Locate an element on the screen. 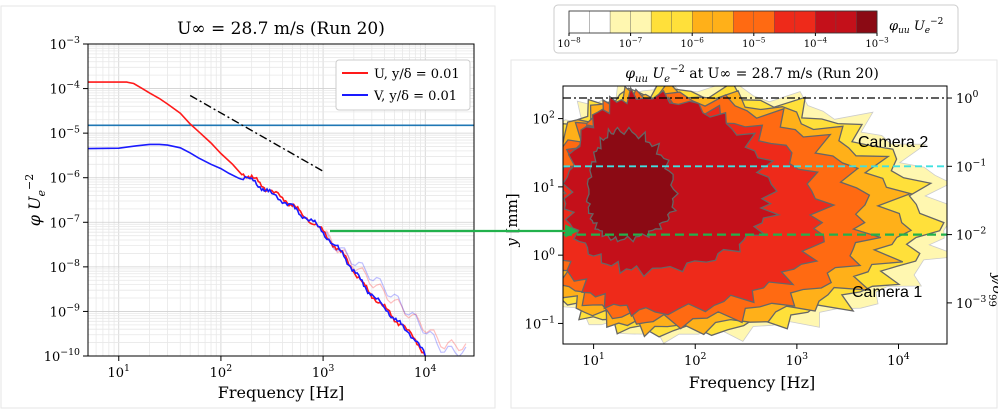 The width and height of the screenshot is (998, 412). left-y-ticks: 10⁻¹⁰ 10⁻⁹ 10⁻⁸ 10⁻⁷ 10⁻⁶ 10⁻⁵ 10⁻⁴ 10⁻³ is located at coordinates (66, 200).